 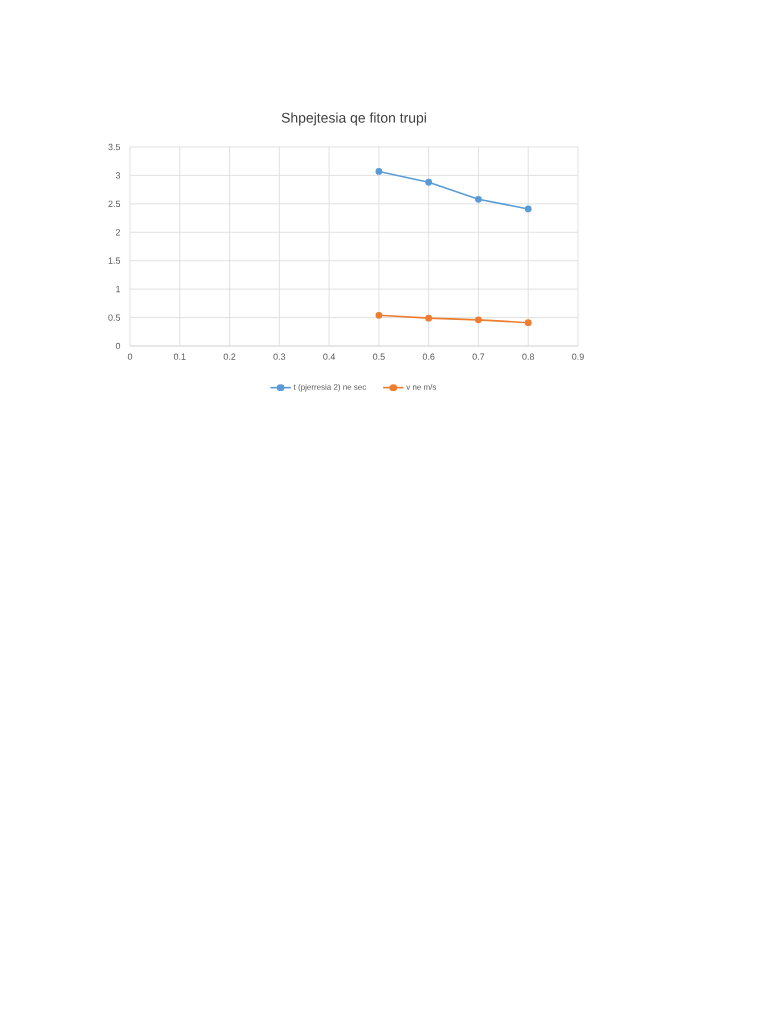 I want to click on x-tick-label: 0.5, so click(x=379, y=356).